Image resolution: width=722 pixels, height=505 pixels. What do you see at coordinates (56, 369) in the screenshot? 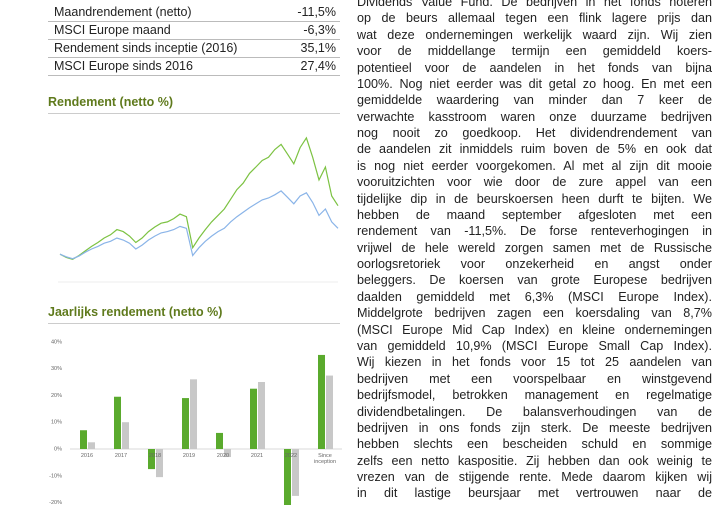
I see `y-tick-label: 30%` at bounding box center [56, 369].